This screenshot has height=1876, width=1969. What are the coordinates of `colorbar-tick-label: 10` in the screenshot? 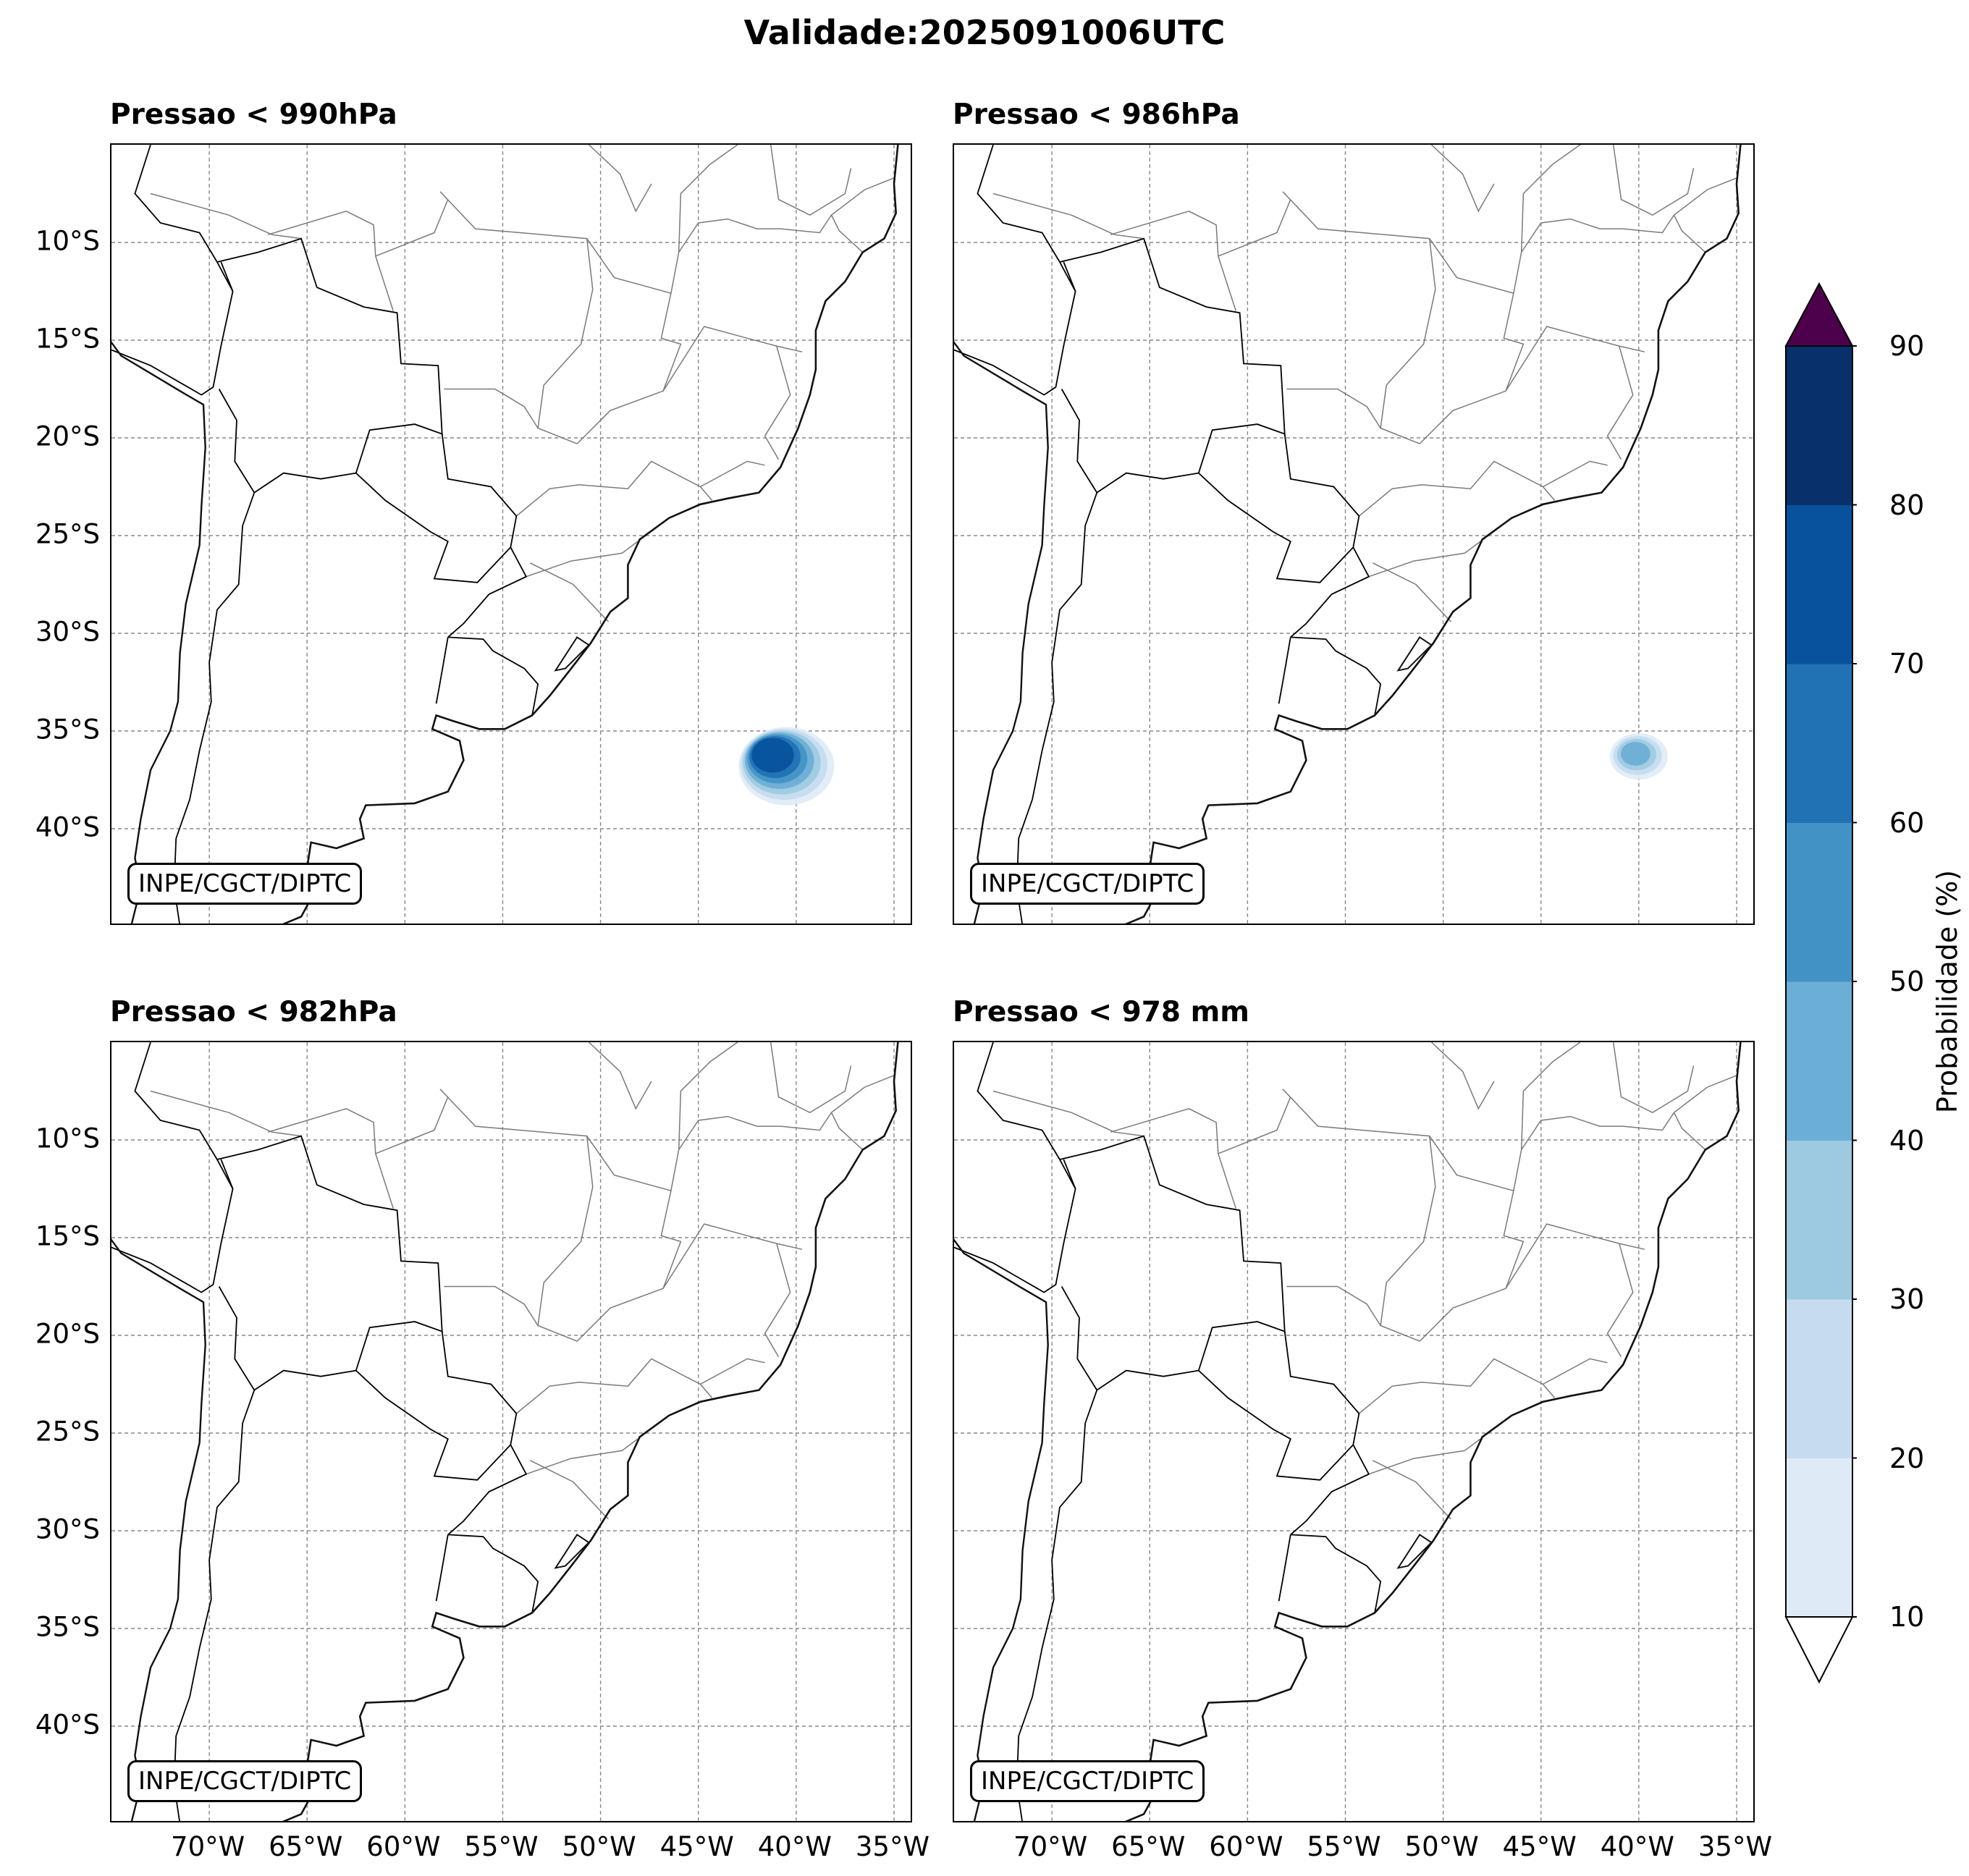 It's located at (1907, 1617).